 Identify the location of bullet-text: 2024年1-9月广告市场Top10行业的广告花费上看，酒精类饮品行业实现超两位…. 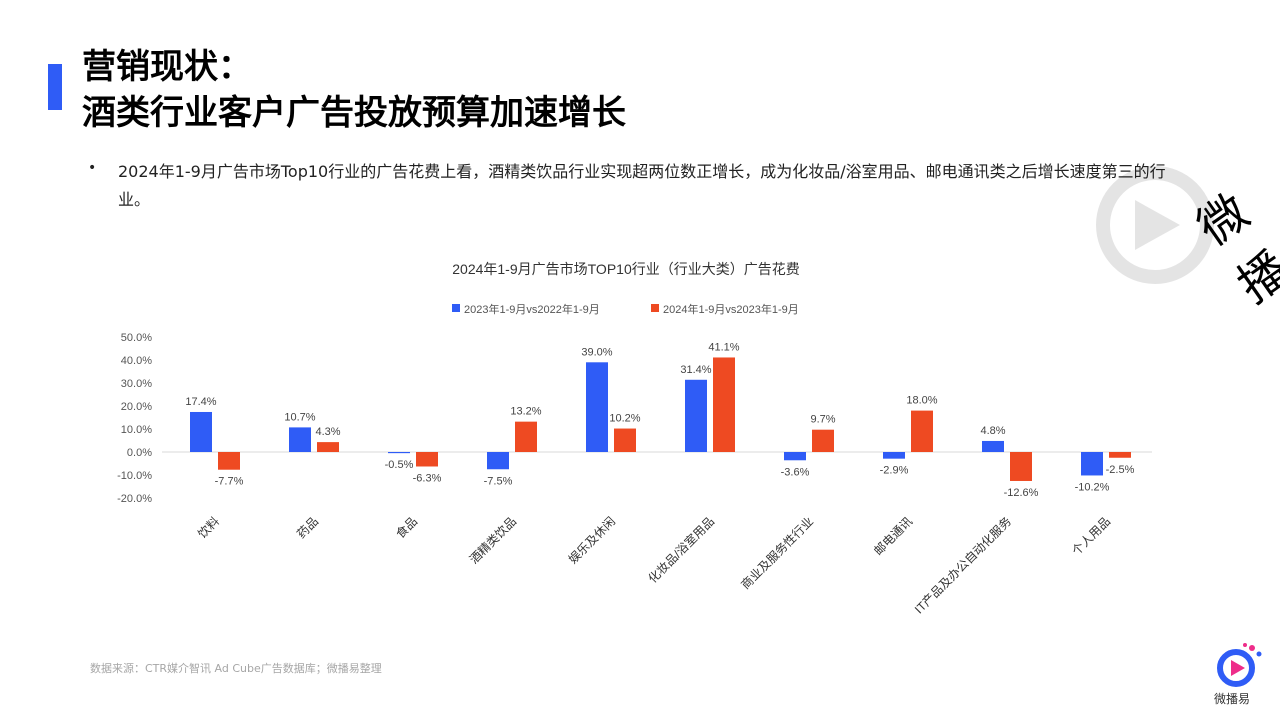
(642, 185).